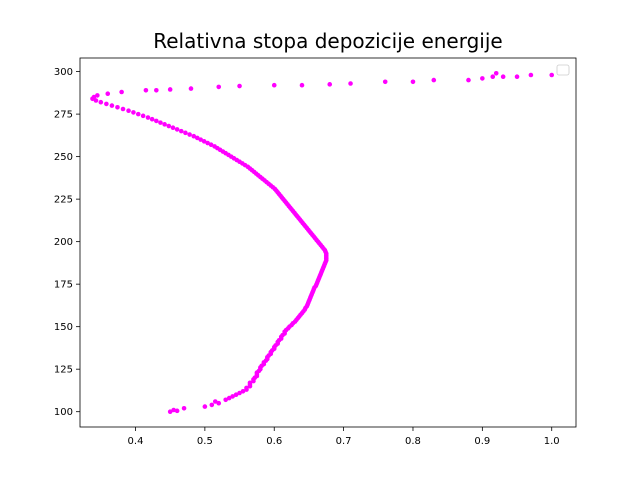 The image size is (640, 480). Describe the element at coordinates (552, 441) in the screenshot. I see `x-tick-label: 1.0` at that location.